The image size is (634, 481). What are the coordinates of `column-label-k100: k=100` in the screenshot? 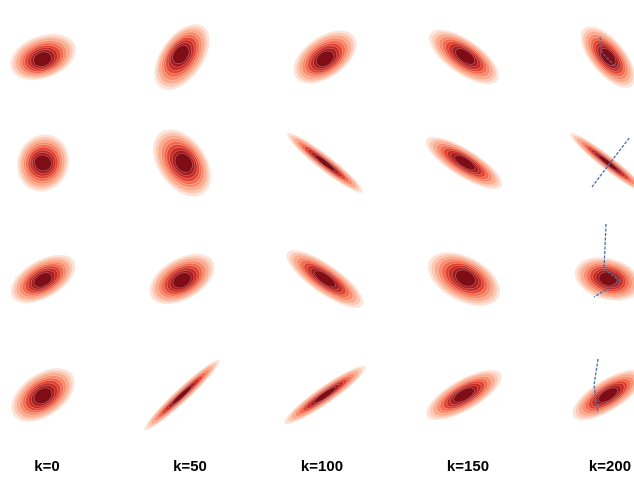 It's located at (322, 466).